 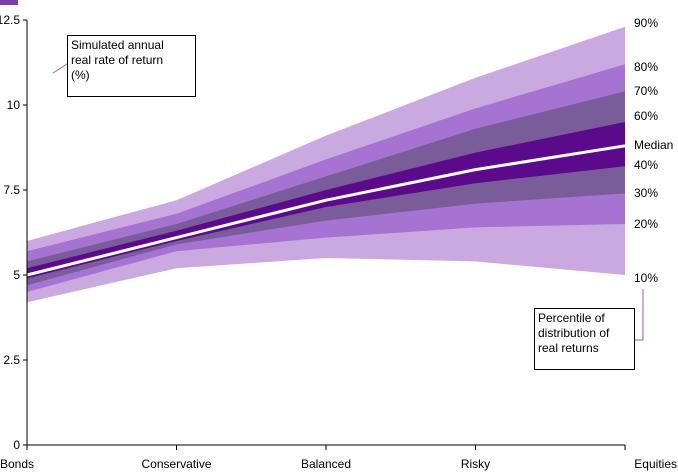 I want to click on y-axis-annotation-line-1: Simulated annual, so click(x=117, y=45).